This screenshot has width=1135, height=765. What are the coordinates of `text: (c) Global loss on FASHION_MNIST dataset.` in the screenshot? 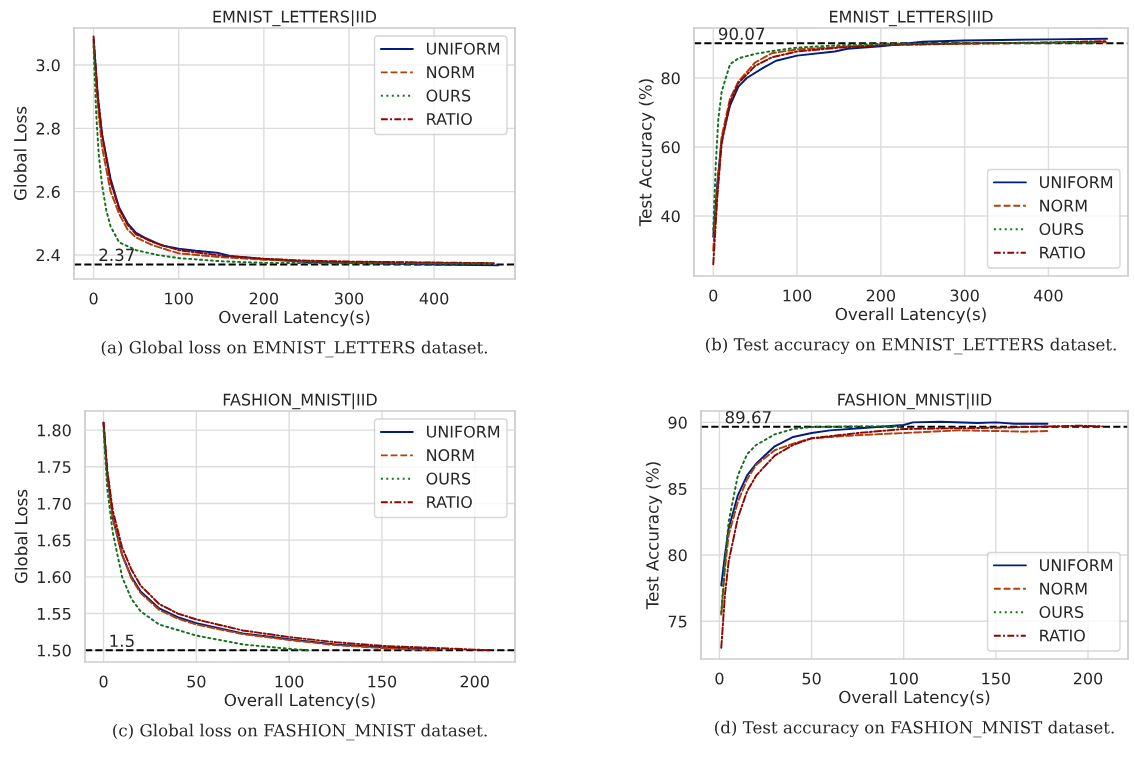 It's located at (300, 732).